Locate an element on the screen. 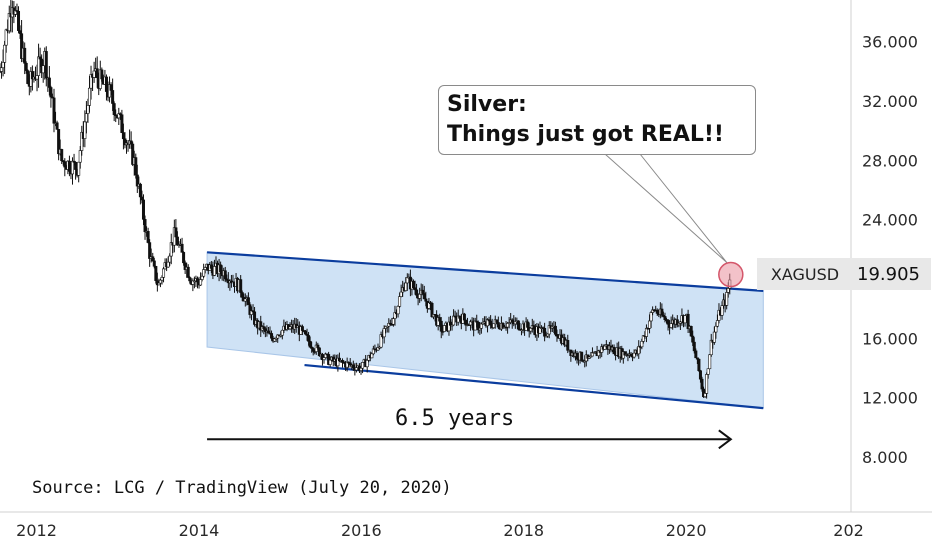 The height and width of the screenshot is (554, 932). current-price-highlight is located at coordinates (731, 274).